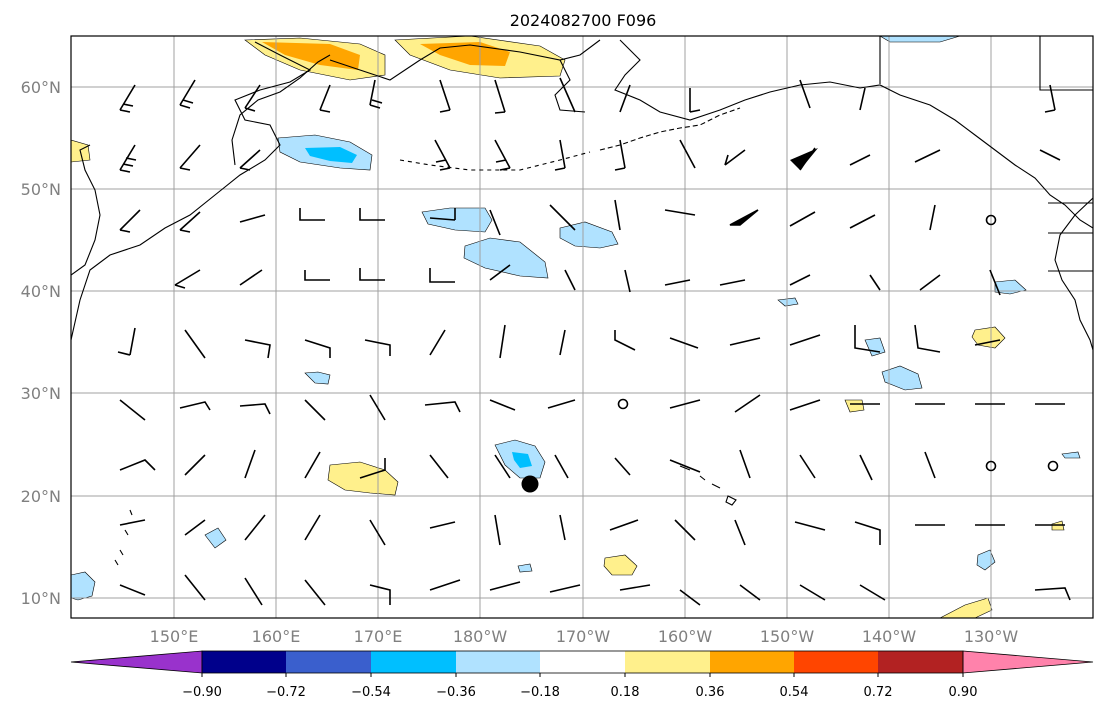  I want to click on colorbar-tick-label: −0.36, so click(456, 692).